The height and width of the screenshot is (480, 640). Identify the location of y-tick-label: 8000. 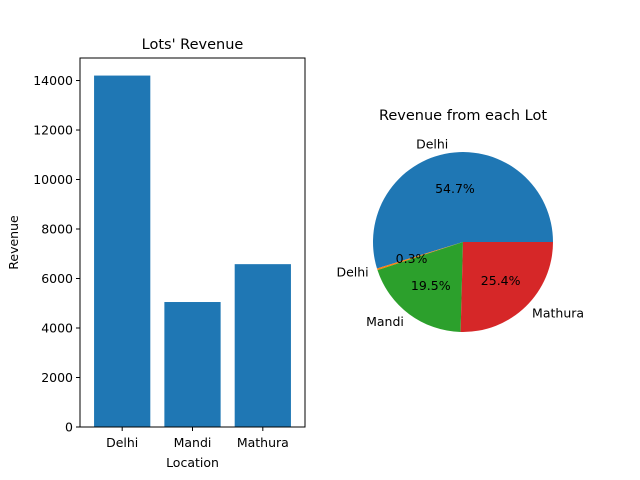
(57, 229).